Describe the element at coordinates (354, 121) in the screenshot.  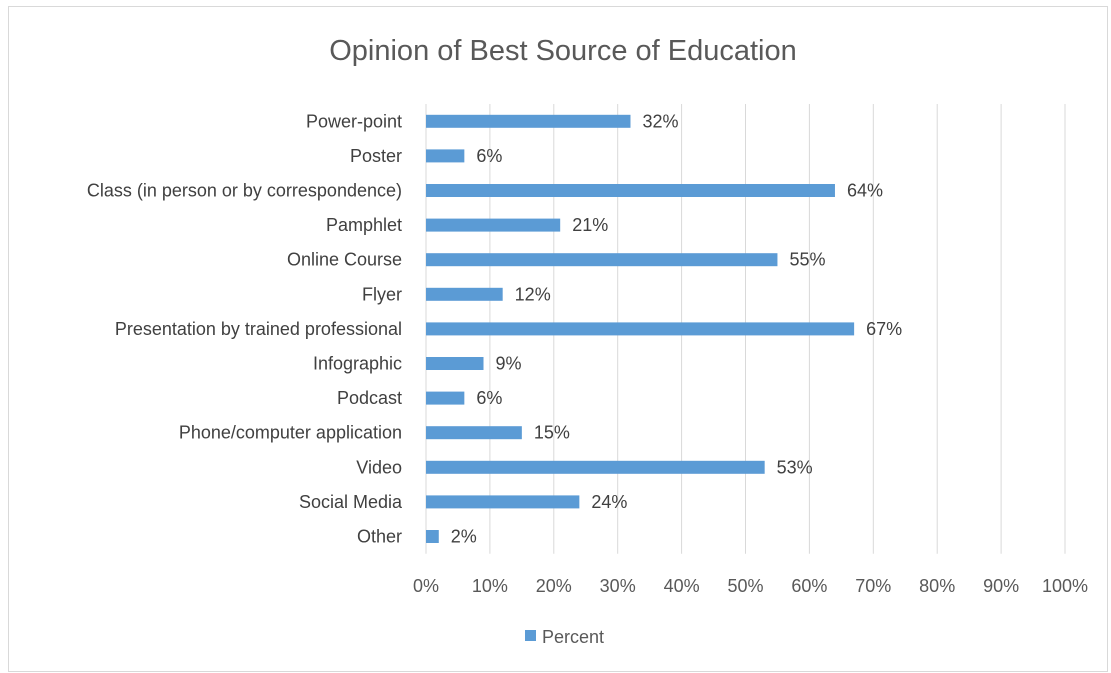
I see `category-label: Power-point` at that location.